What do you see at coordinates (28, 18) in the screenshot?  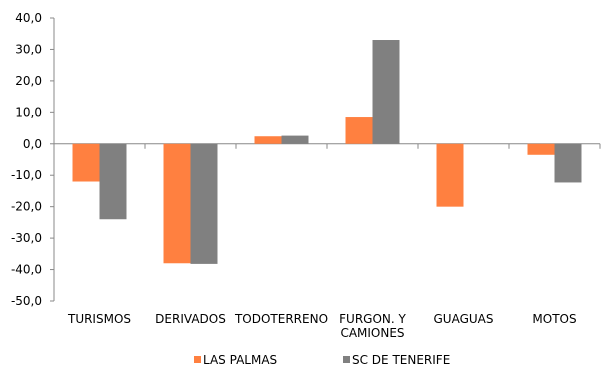 I see `y-tick-label: 40,0` at bounding box center [28, 18].